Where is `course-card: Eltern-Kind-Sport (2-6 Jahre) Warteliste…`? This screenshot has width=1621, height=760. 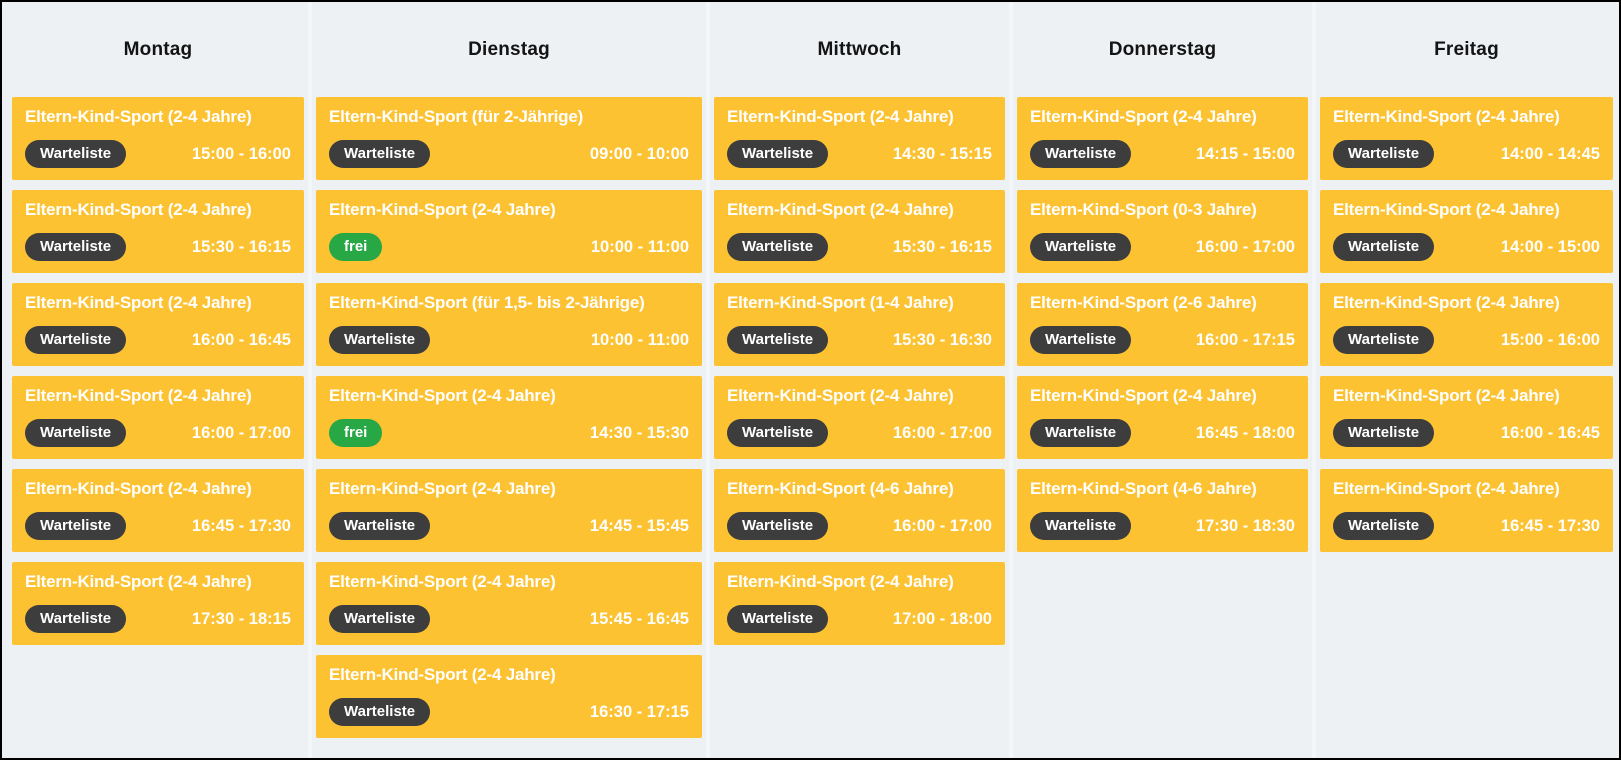
course-card: Eltern-Kind-Sport (2-6 Jahre) Warteliste… is located at coordinates (1162, 324).